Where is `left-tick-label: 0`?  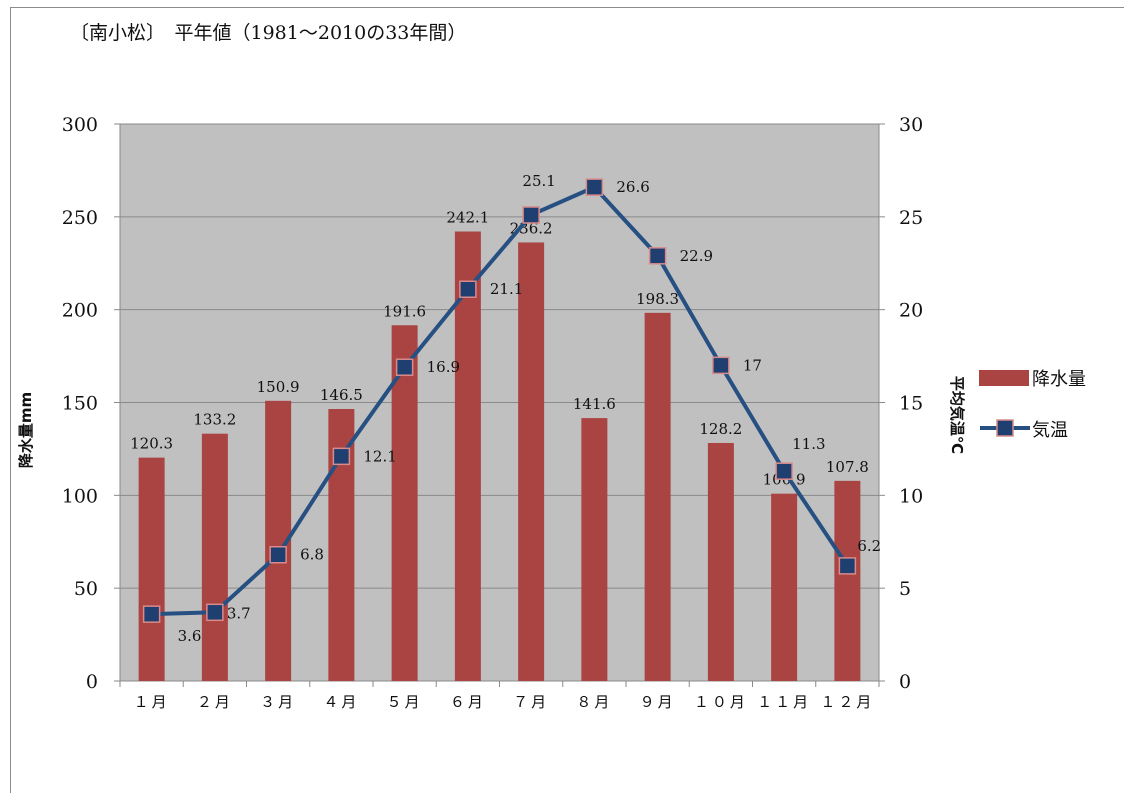 left-tick-label: 0 is located at coordinates (92, 682).